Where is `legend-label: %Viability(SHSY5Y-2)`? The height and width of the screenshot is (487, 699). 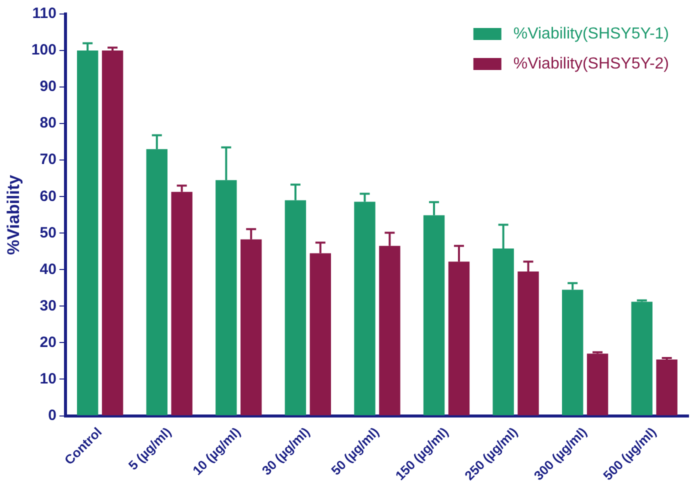 legend-label: %Viability(SHSY5Y-2) is located at coordinates (591, 63).